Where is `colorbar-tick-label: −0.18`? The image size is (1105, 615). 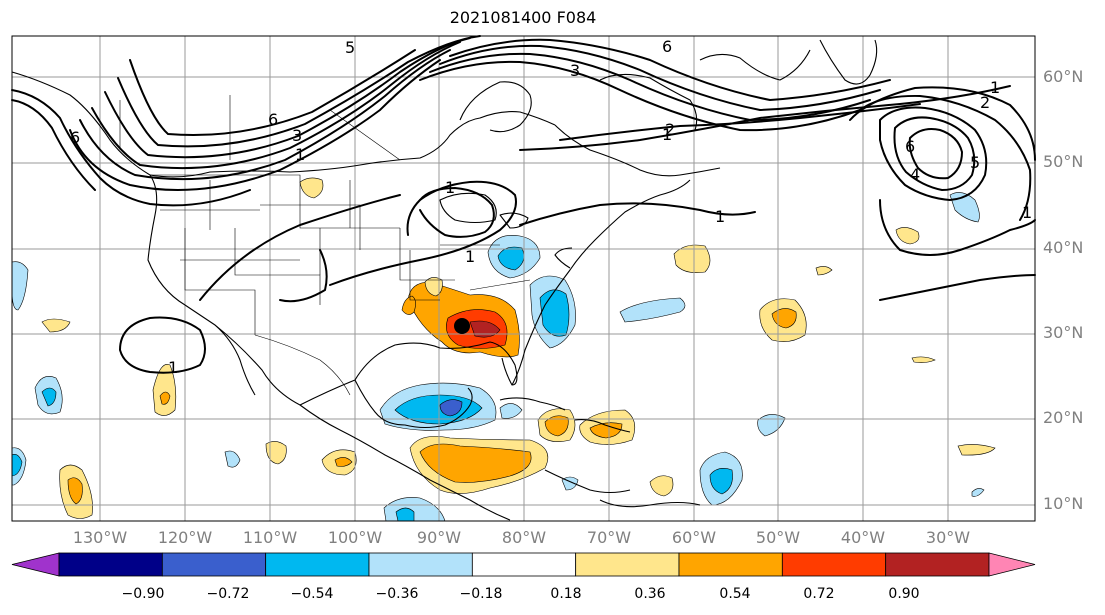 colorbar-tick-label: −0.18 is located at coordinates (481, 594).